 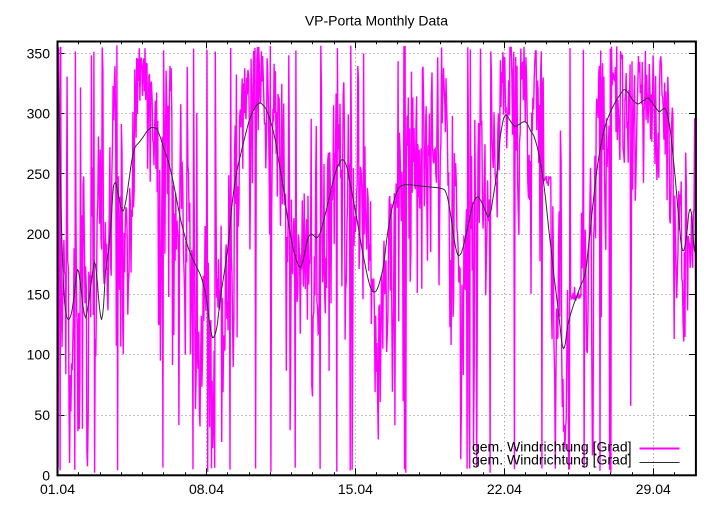 I want to click on svg-text: 350, so click(x=39, y=53).